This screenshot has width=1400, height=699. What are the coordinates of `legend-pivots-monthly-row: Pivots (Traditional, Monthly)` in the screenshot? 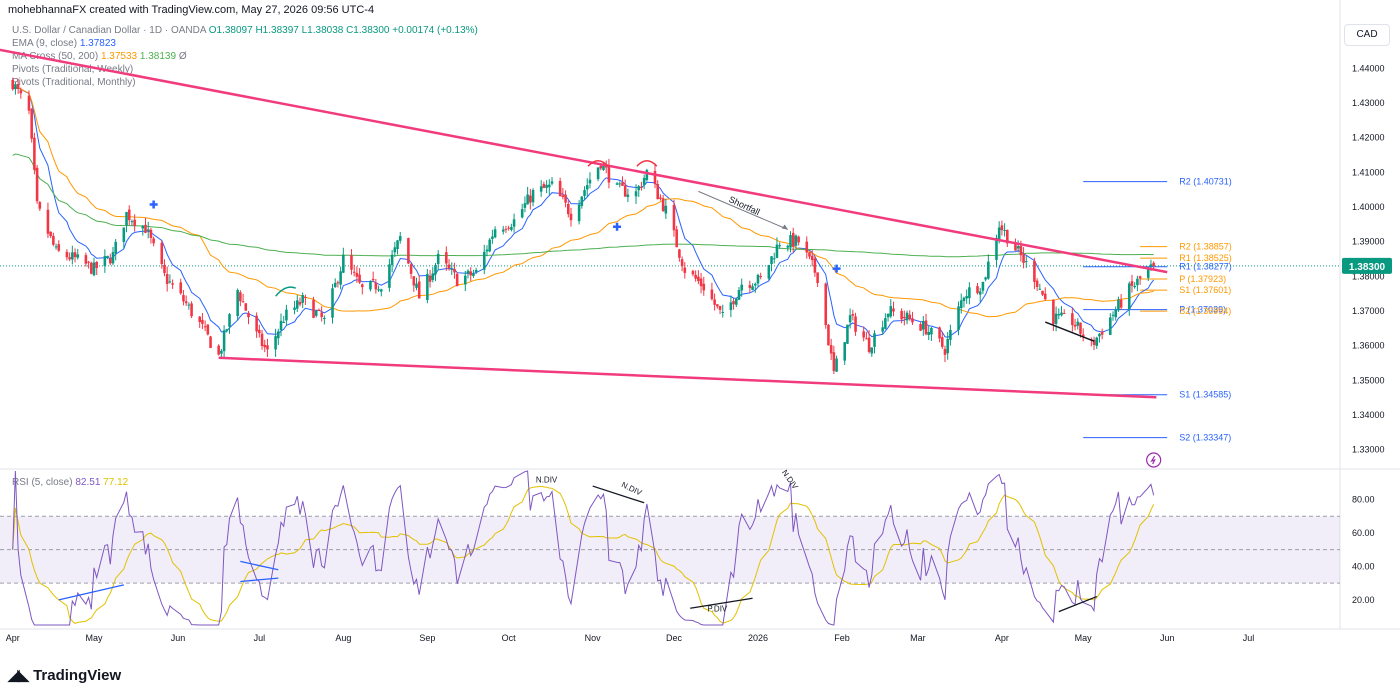 It's located at (245, 82).